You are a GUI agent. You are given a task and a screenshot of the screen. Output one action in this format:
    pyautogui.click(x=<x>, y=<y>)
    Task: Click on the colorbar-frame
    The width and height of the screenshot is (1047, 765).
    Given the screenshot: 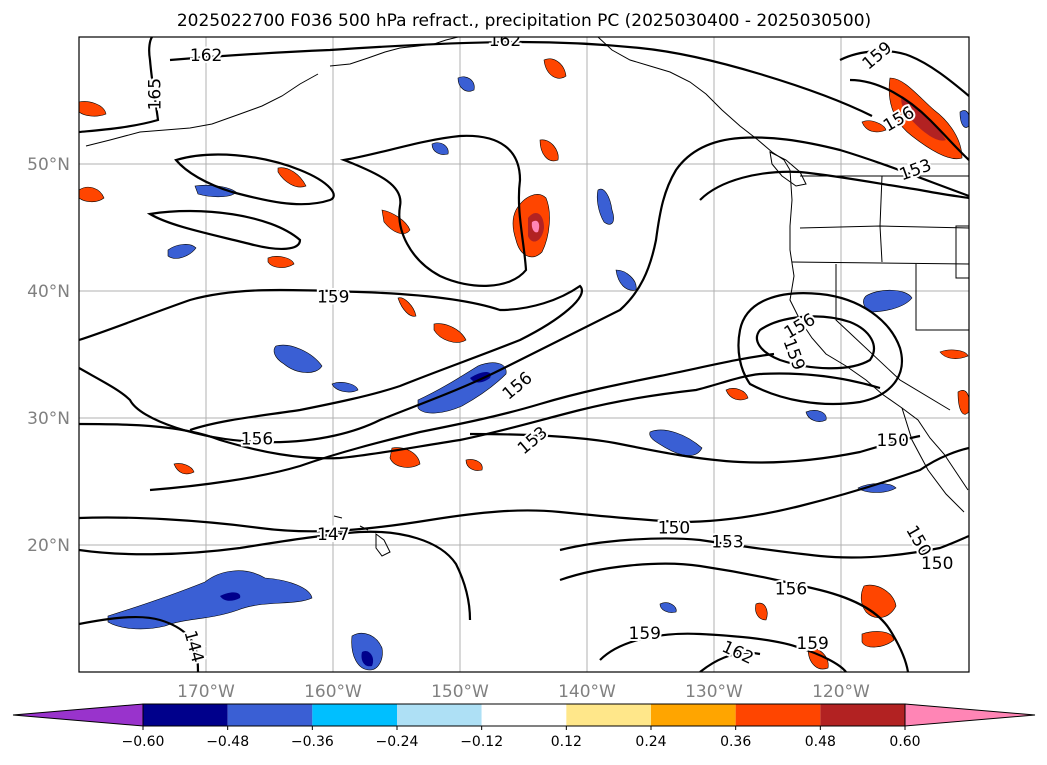 What is the action you would take?
    pyautogui.click(x=524, y=715)
    